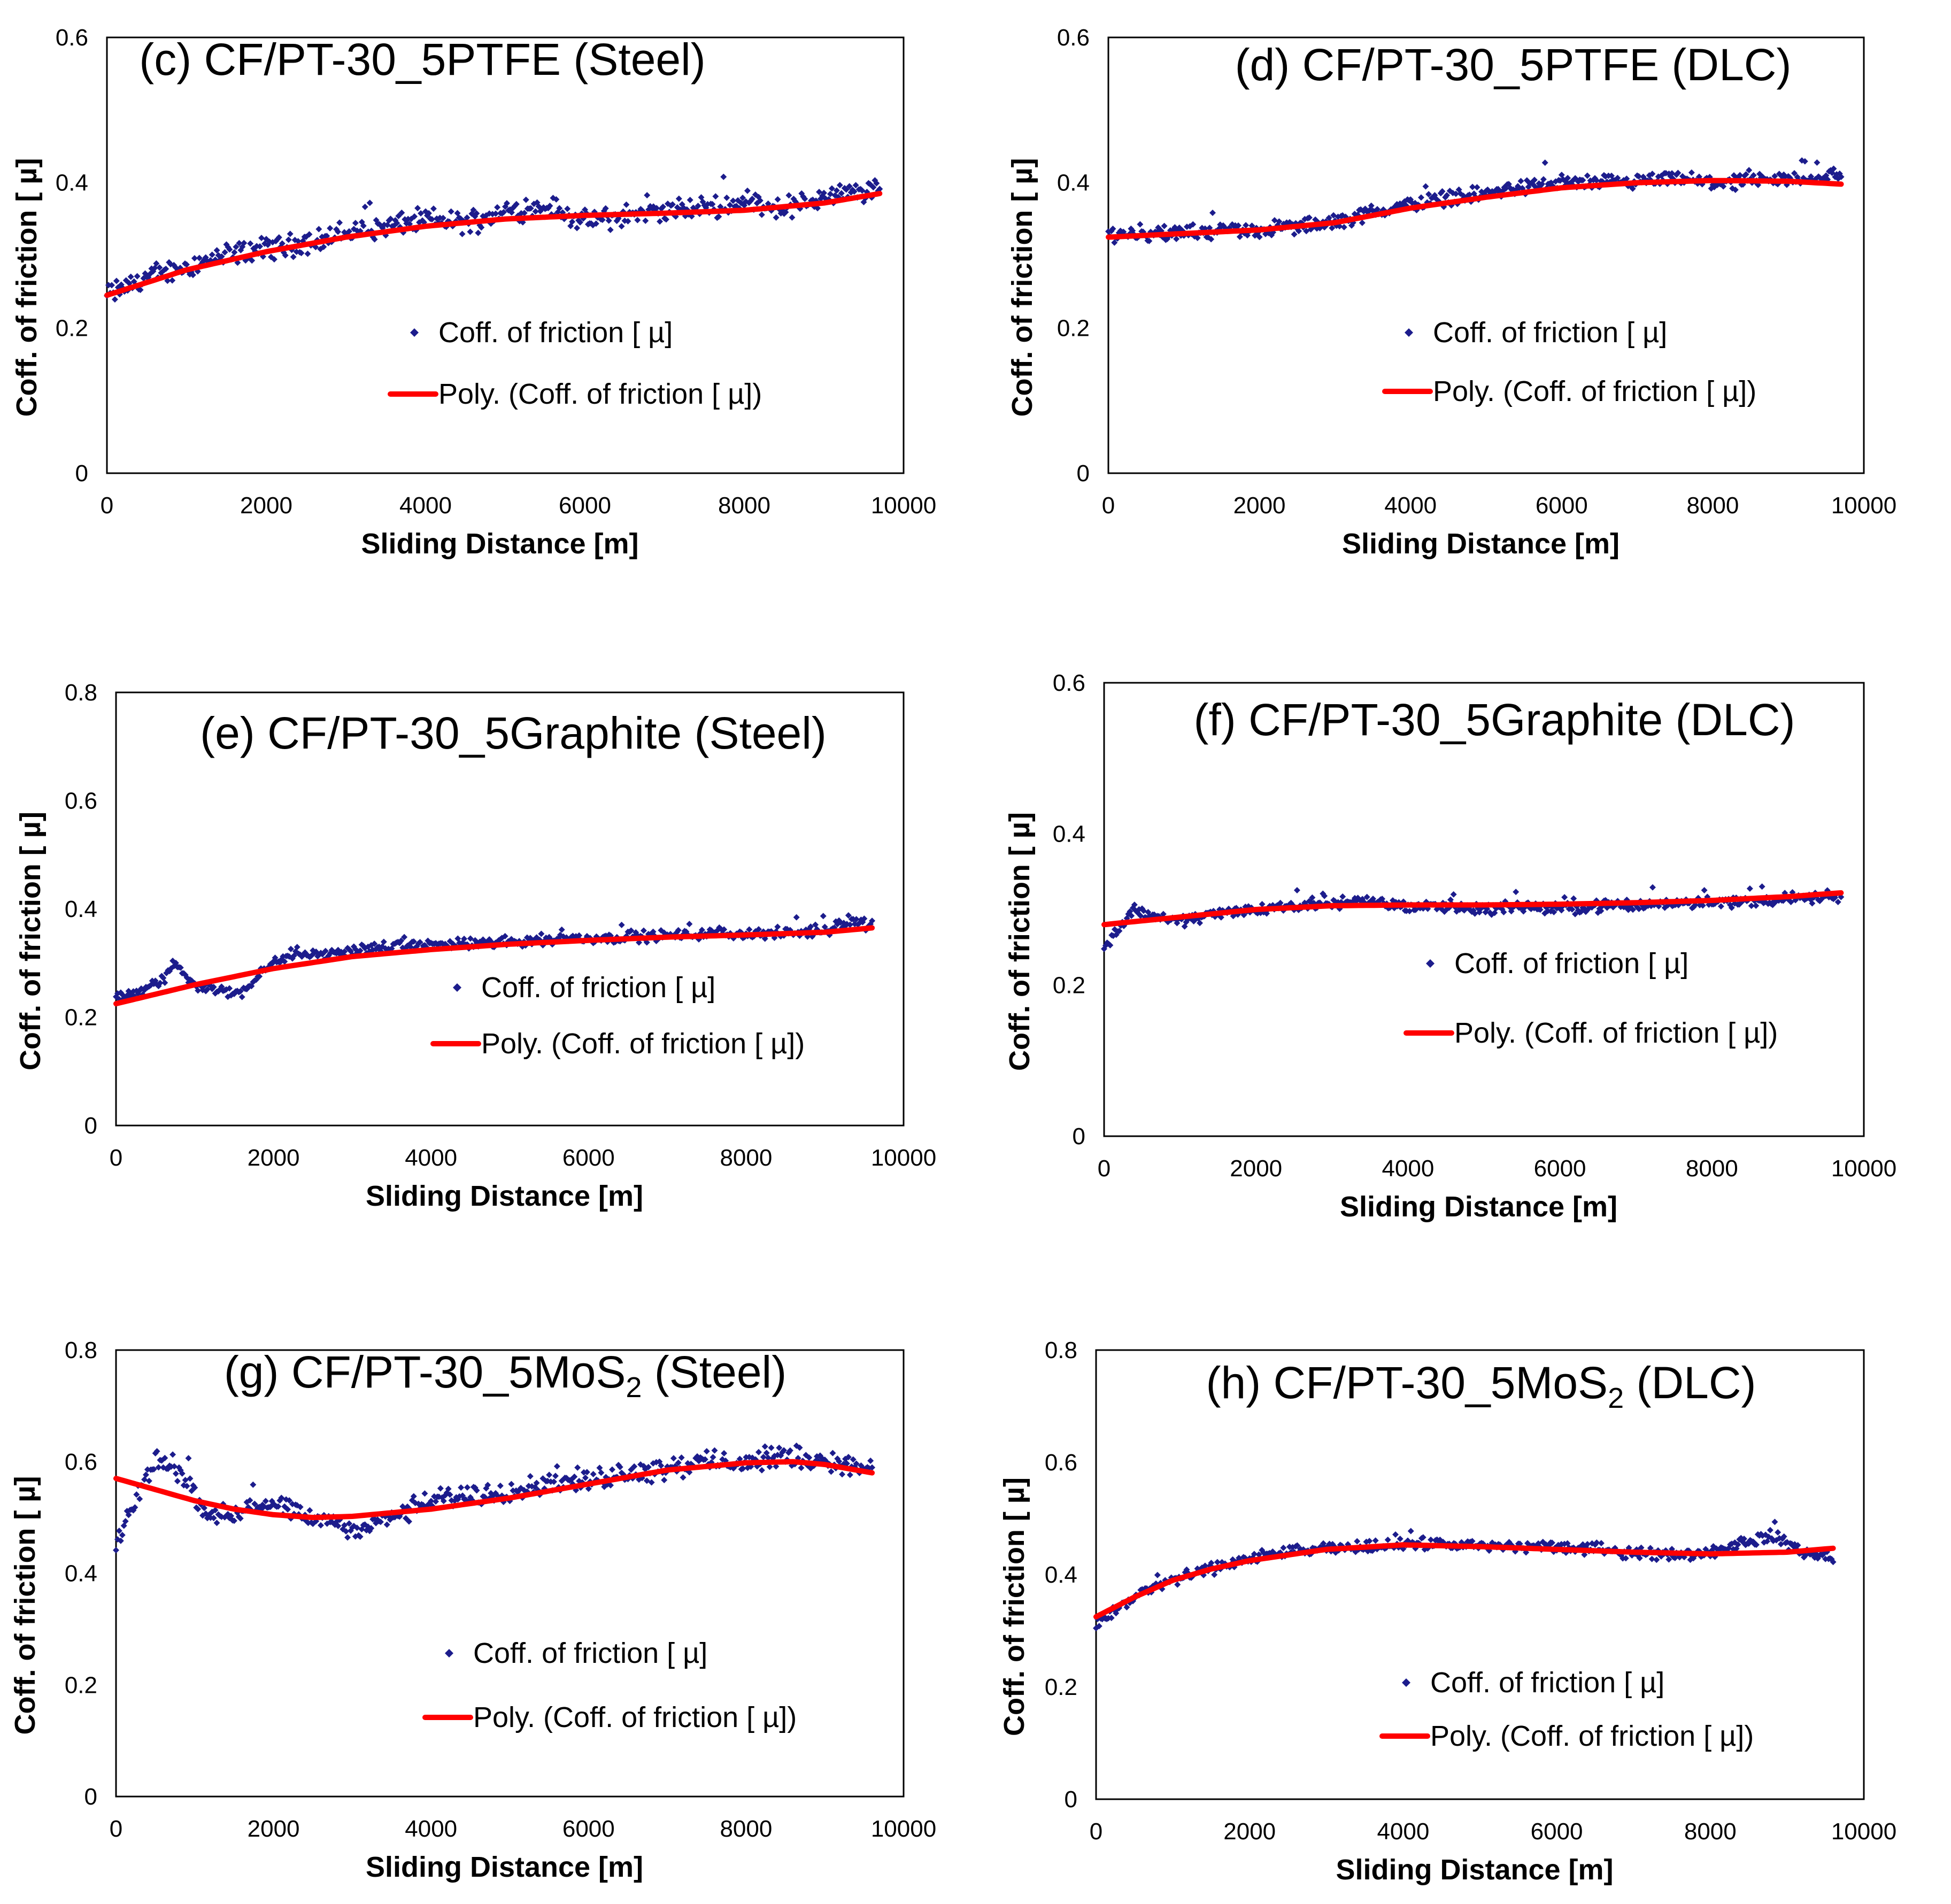 The height and width of the screenshot is (1904, 1951). Describe the element at coordinates (422, 59) in the screenshot. I see `chart-title: (c) CF/PT-30_5PTFE (Steel)` at that location.